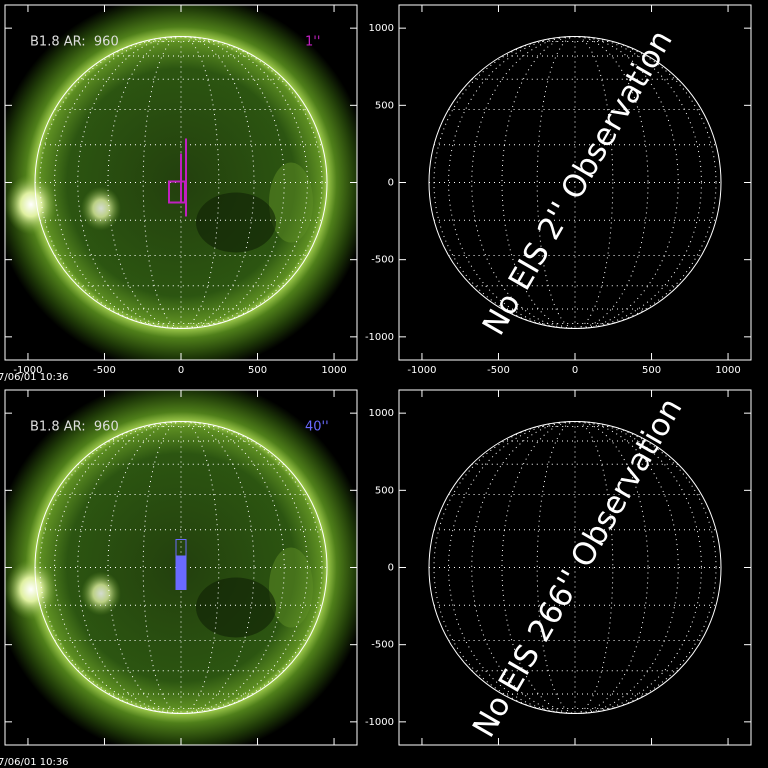 The image size is (768, 768). What do you see at coordinates (312, 42) in the screenshot?
I see `scale-label: 1''` at bounding box center [312, 42].